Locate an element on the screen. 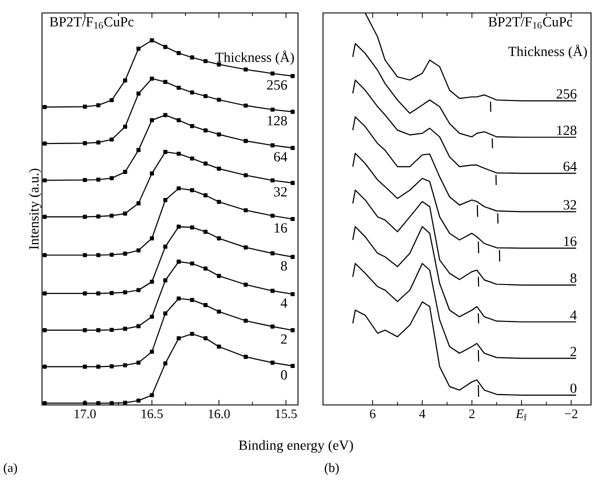  y-axis-title: Intensity (a.u.) is located at coordinates (35, 209).